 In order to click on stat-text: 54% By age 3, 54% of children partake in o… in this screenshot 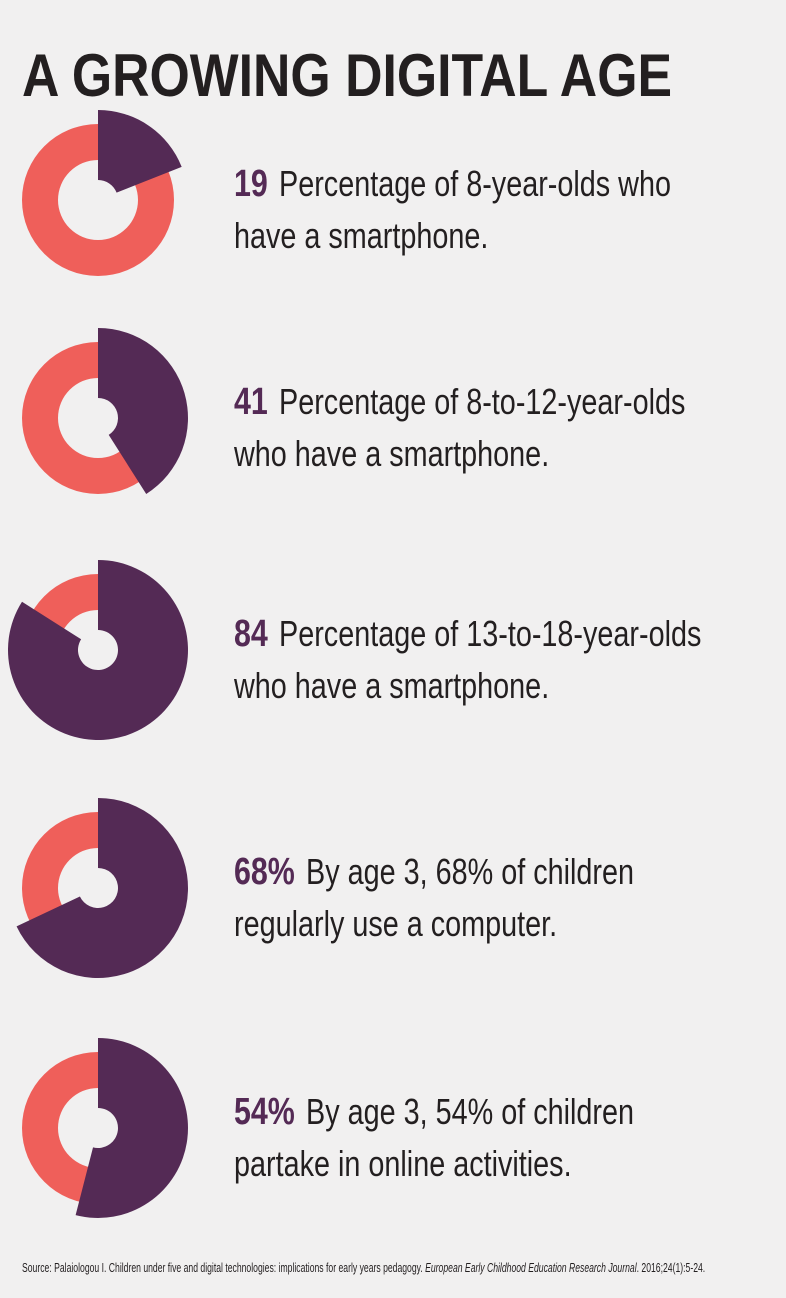, I will do `click(434, 1137)`.